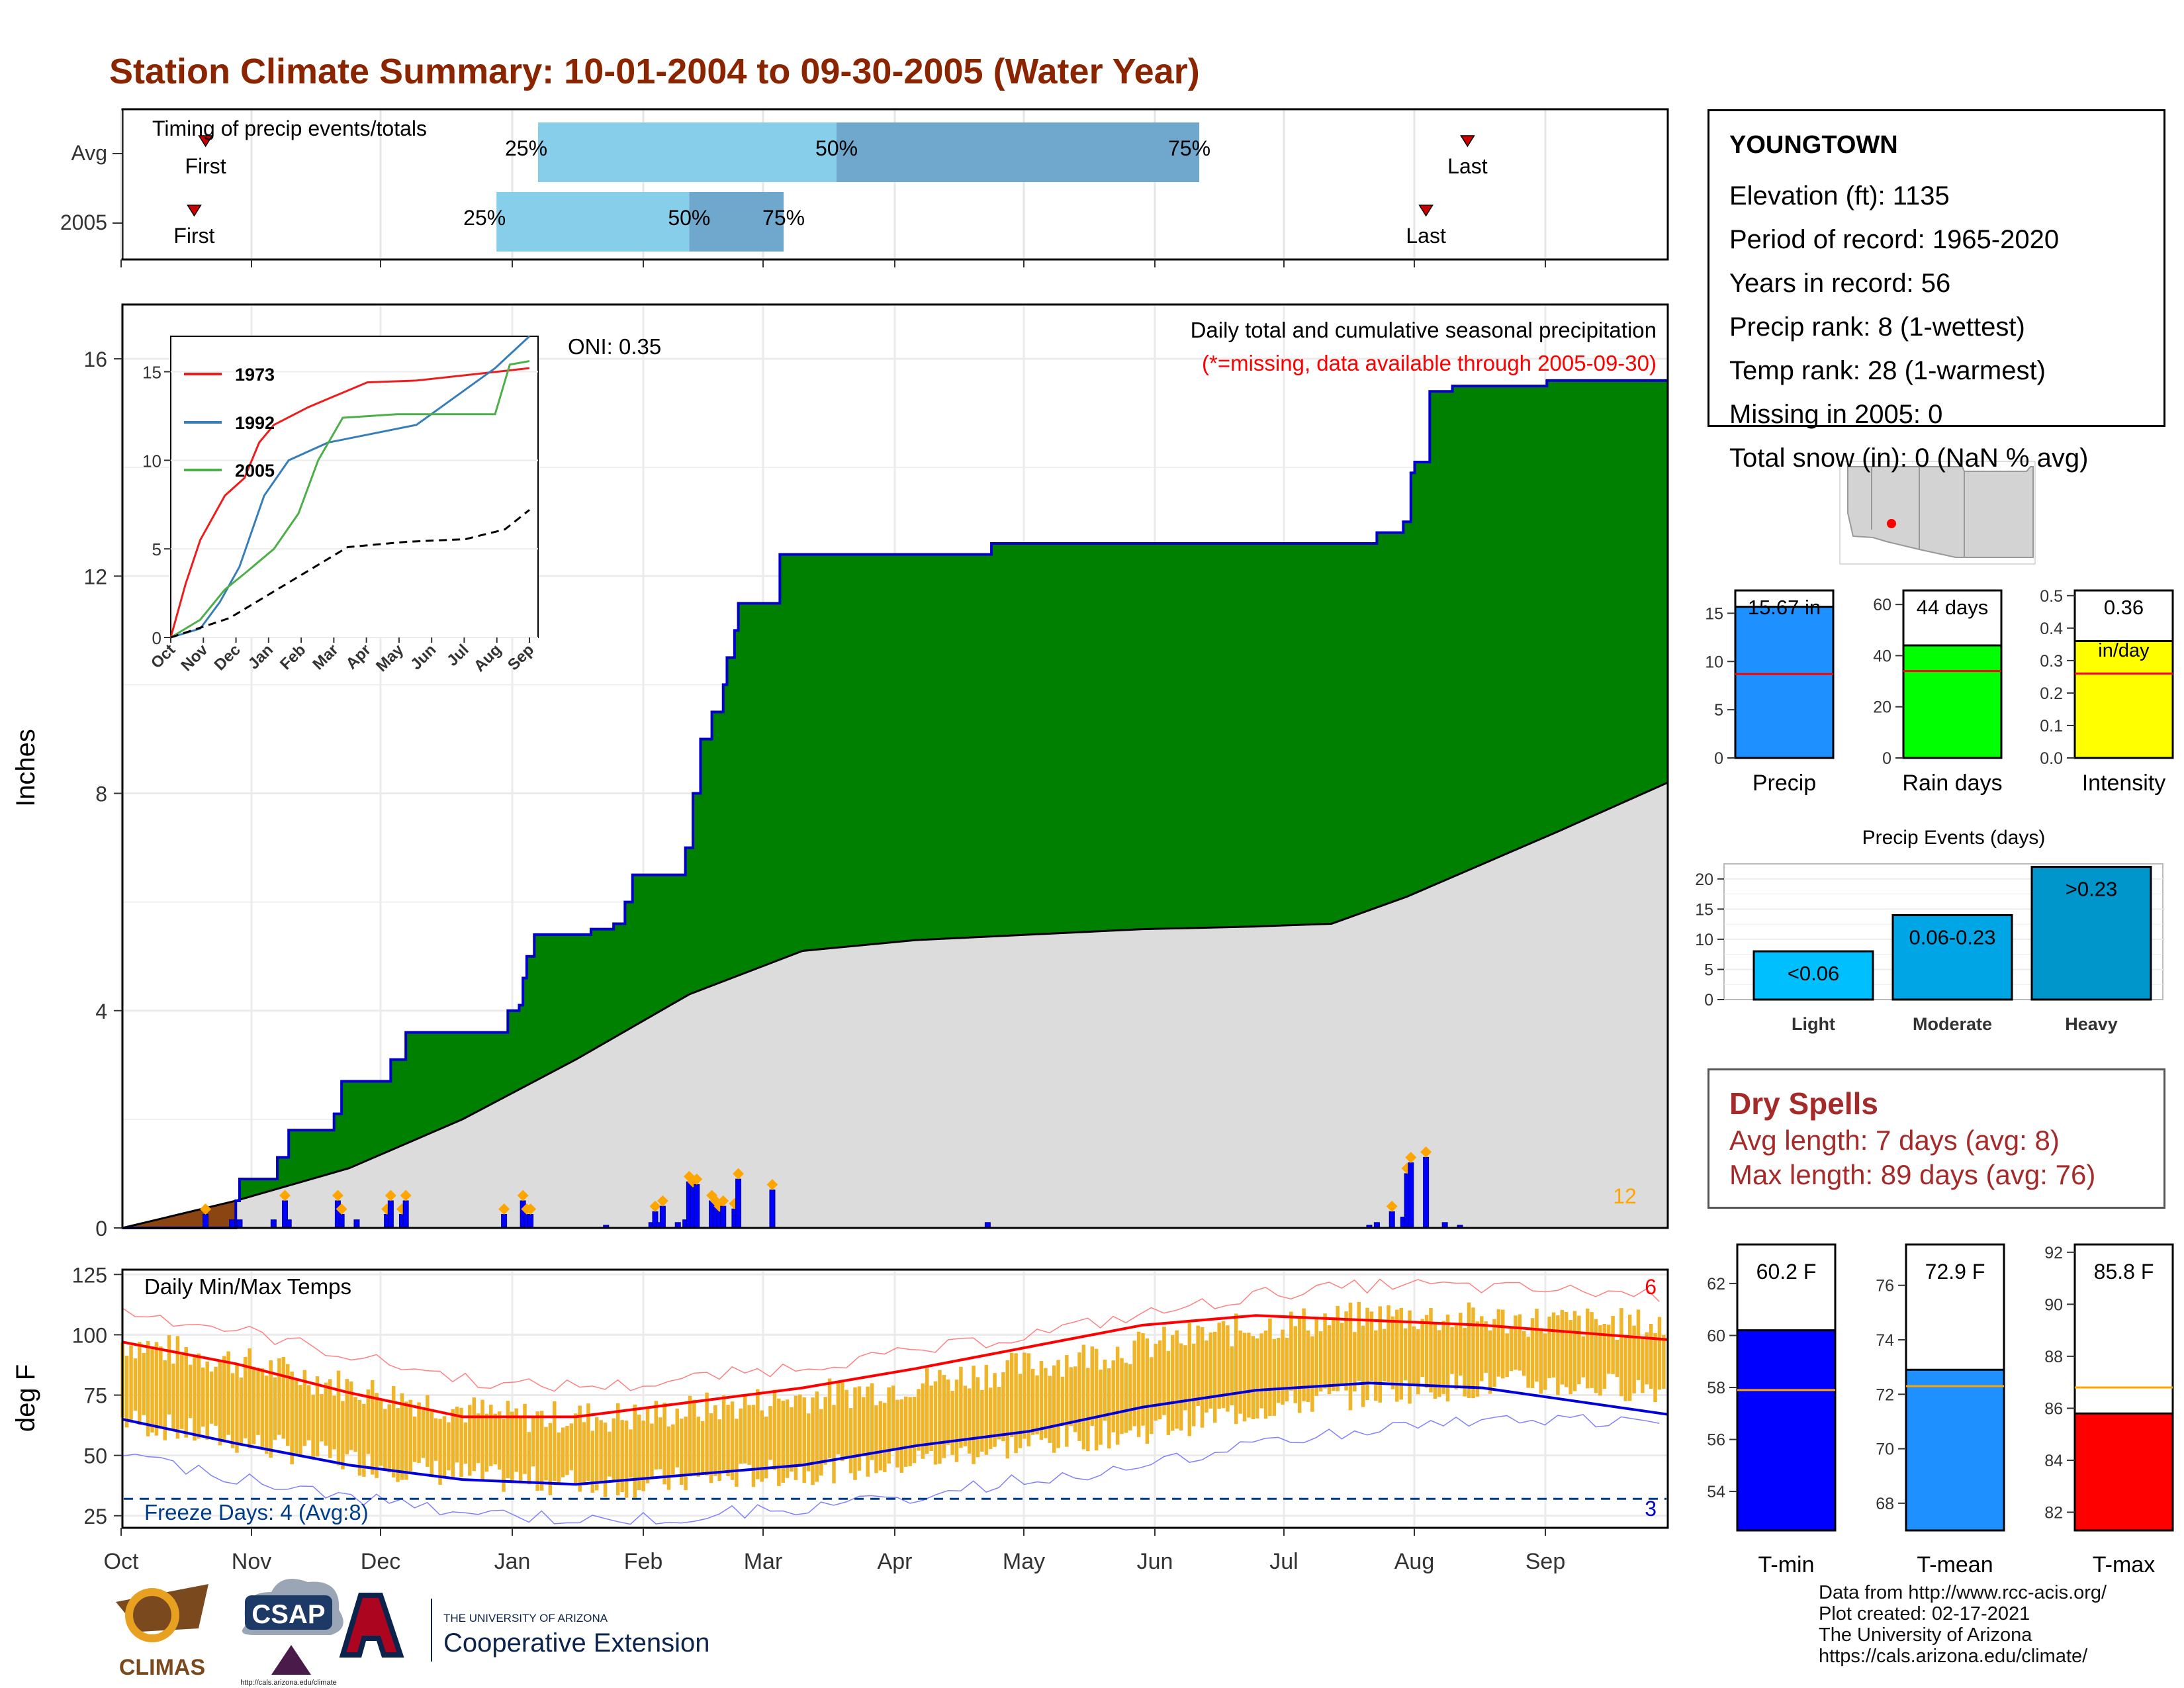 The height and width of the screenshot is (1688, 2184). I want to click on station-elevation: Elevation (ft): 1135, so click(1840, 196).